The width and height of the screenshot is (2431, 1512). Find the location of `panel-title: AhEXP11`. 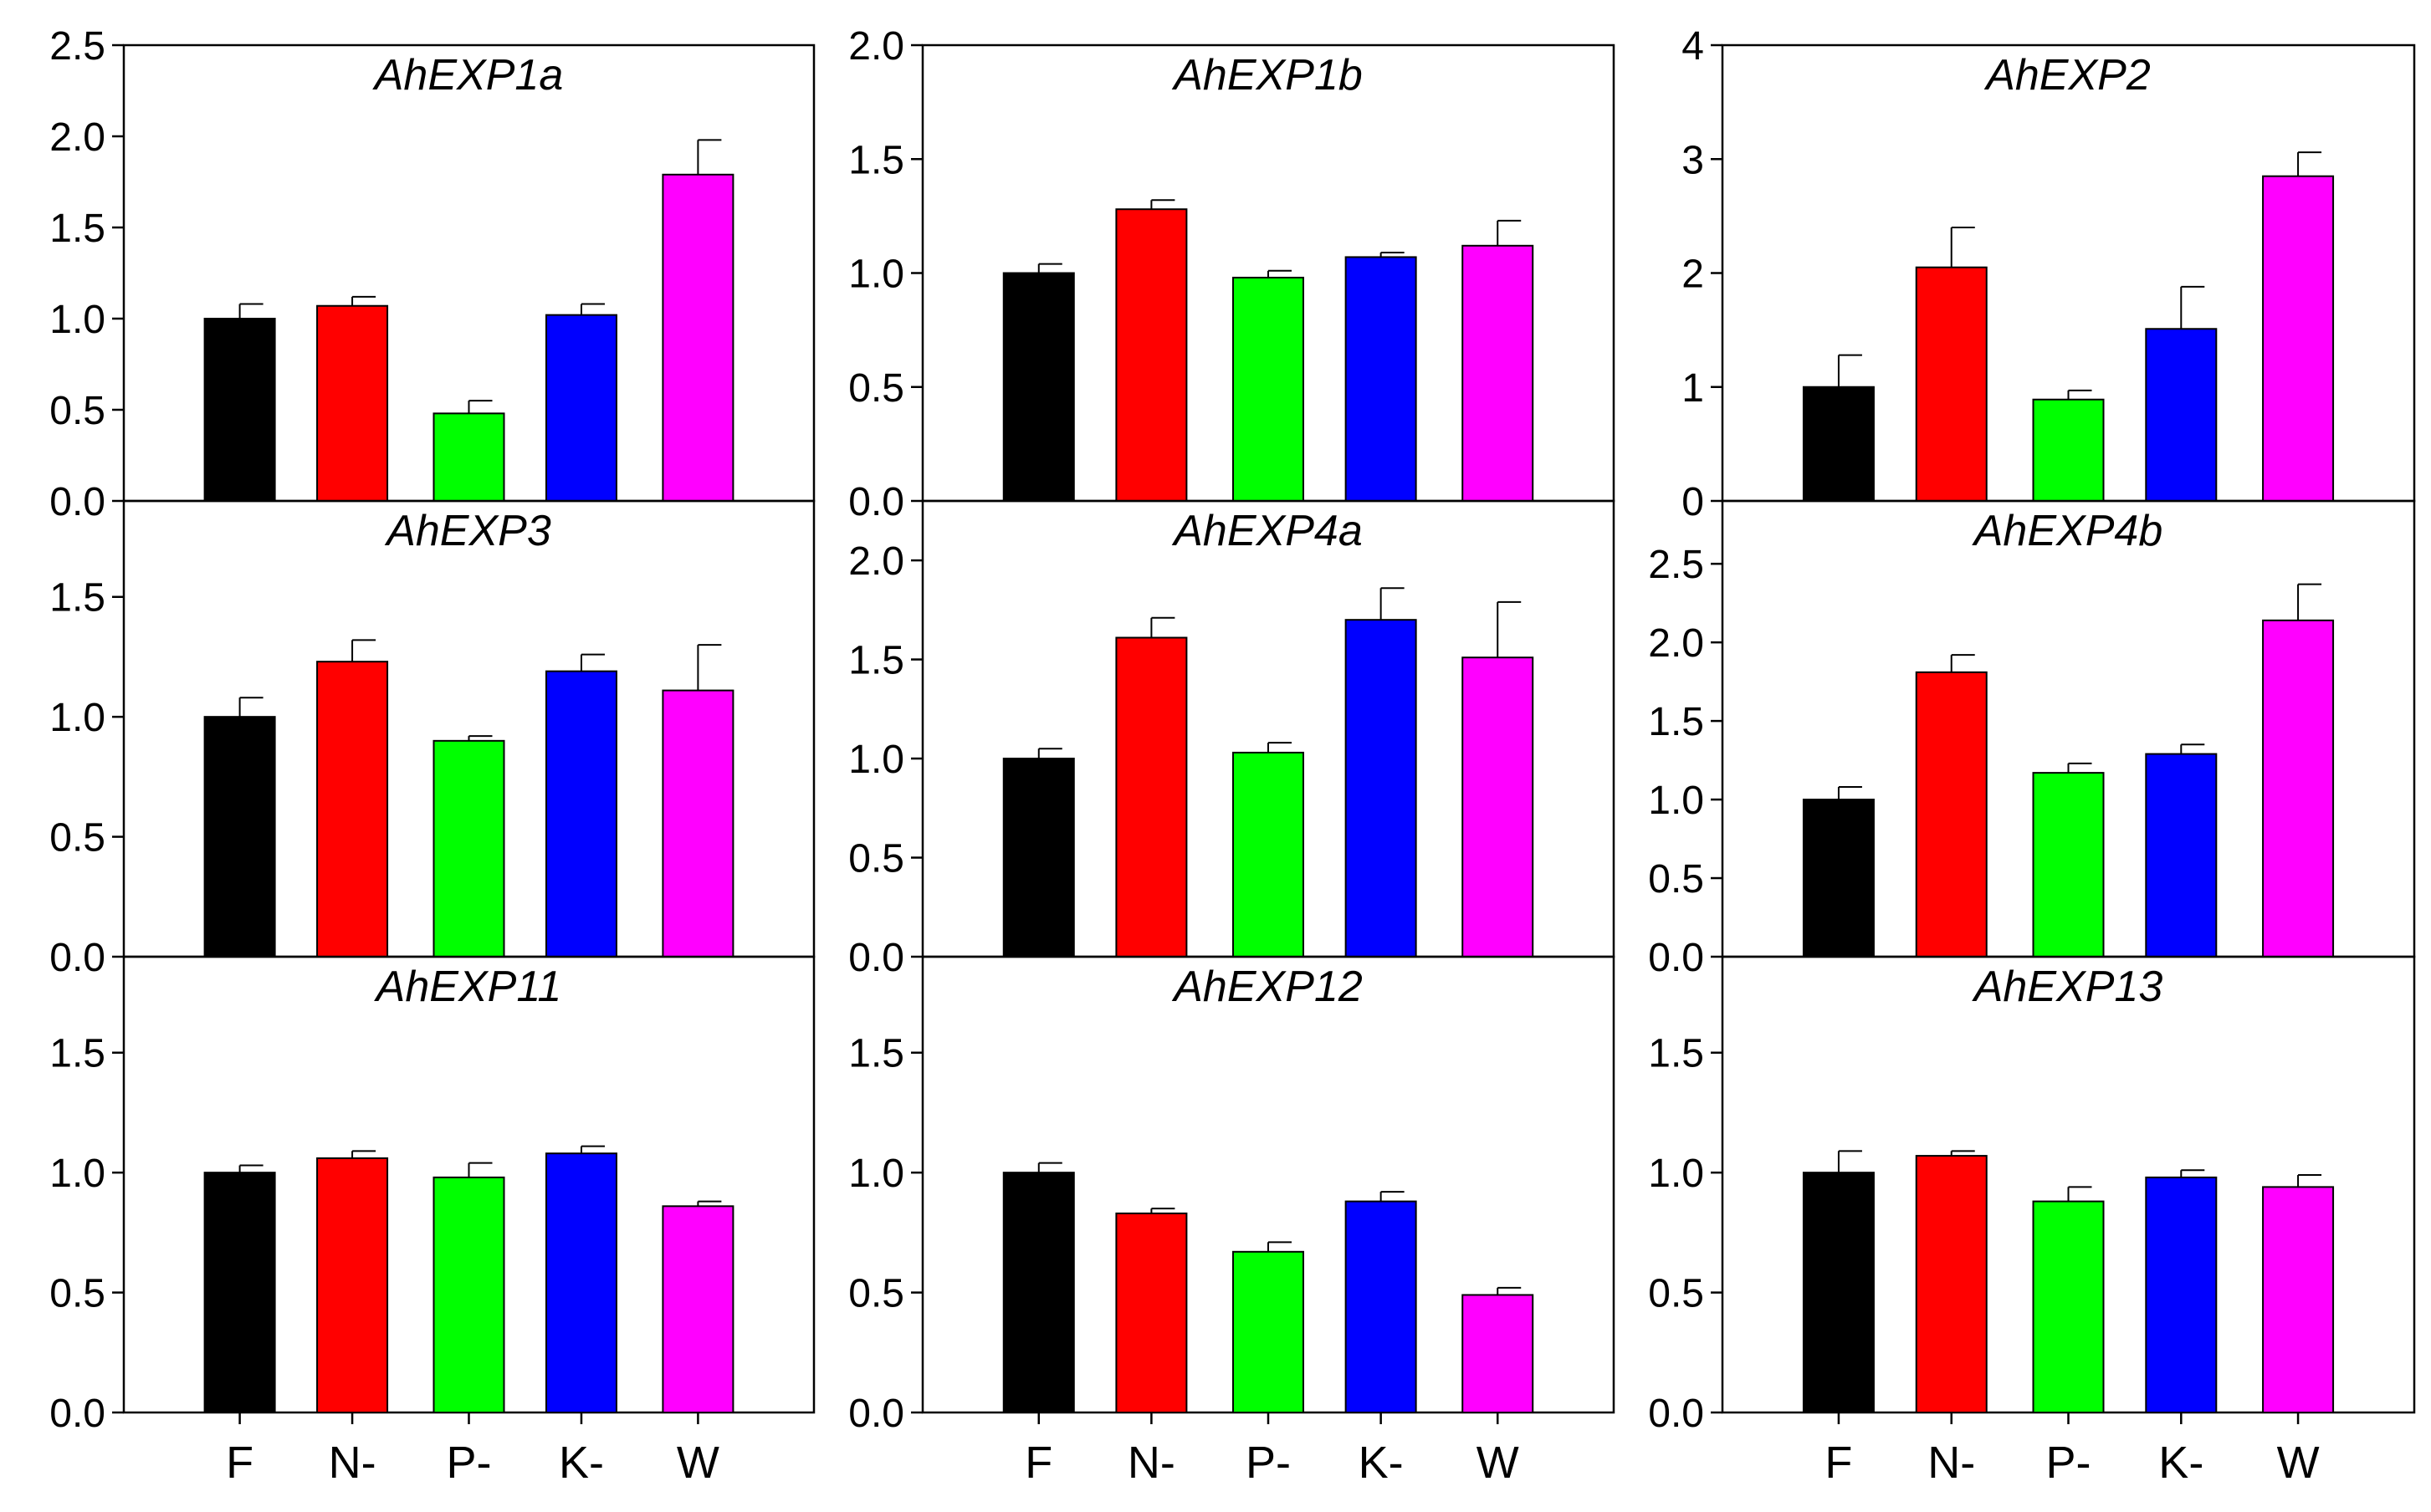

panel-title: AhEXP11 is located at coordinates (468, 987).